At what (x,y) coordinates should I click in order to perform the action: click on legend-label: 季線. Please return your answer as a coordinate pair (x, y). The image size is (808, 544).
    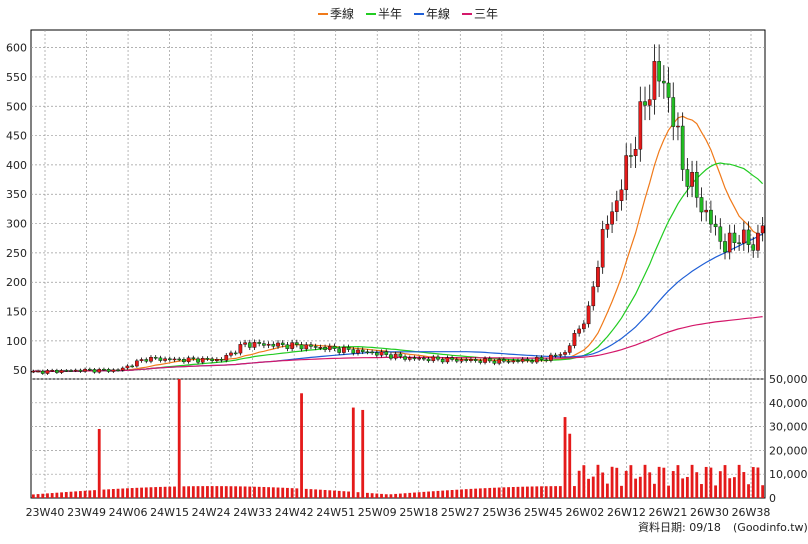
    Looking at the image, I should click on (342, 13).